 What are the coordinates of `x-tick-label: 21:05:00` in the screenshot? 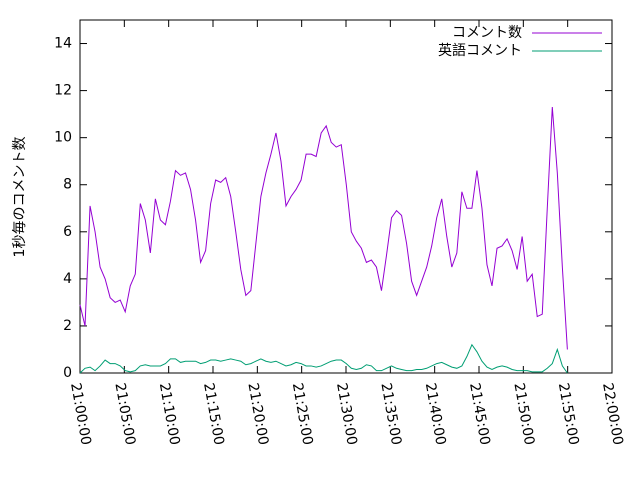 It's located at (124, 414).